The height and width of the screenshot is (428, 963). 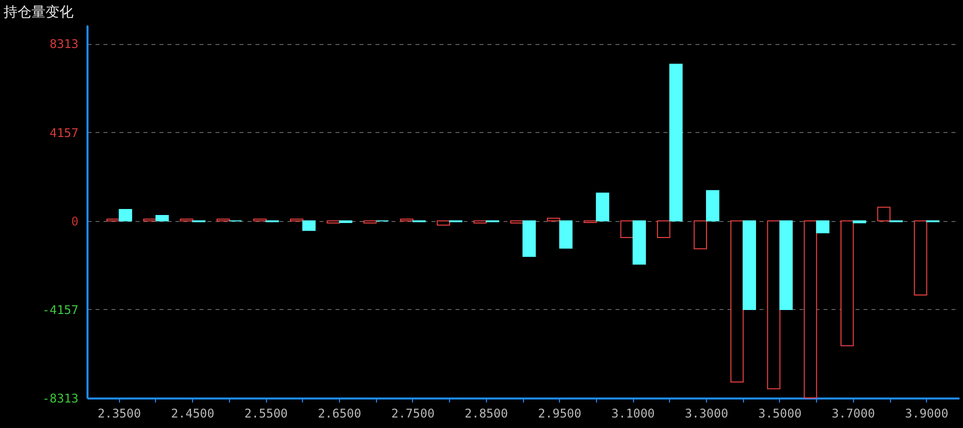 What do you see at coordinates (39, 12) in the screenshot?
I see `y-axis-title: 持仓量变化` at bounding box center [39, 12].